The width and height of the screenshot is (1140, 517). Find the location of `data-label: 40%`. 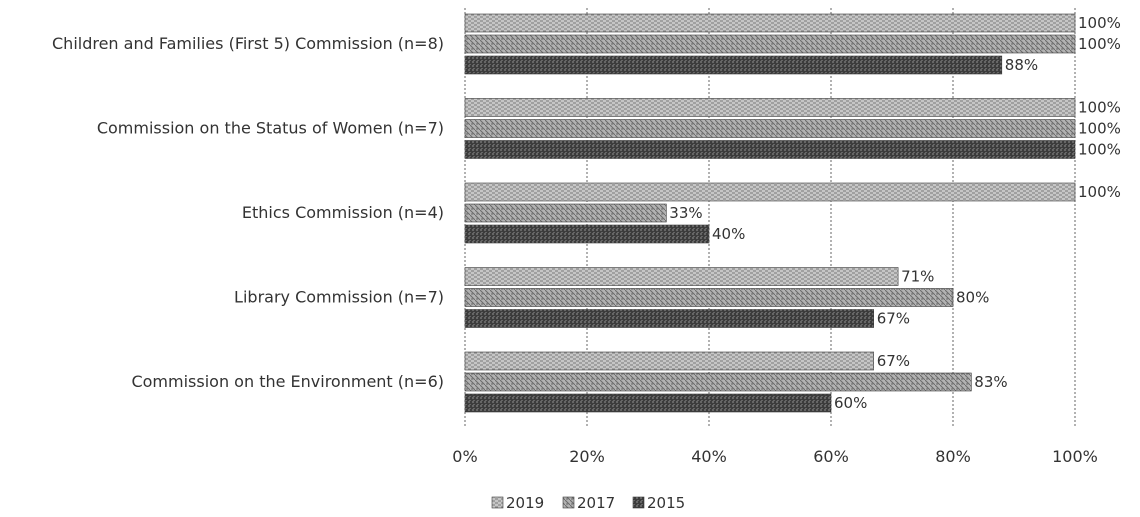

data-label: 40% is located at coordinates (728, 234).